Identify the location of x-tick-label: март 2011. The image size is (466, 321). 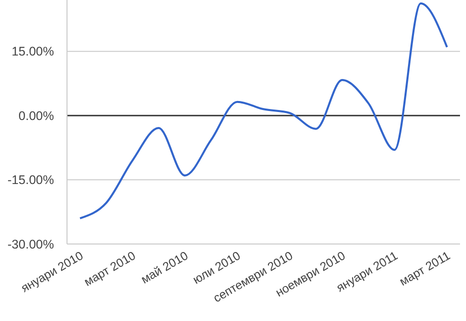
(425, 268).